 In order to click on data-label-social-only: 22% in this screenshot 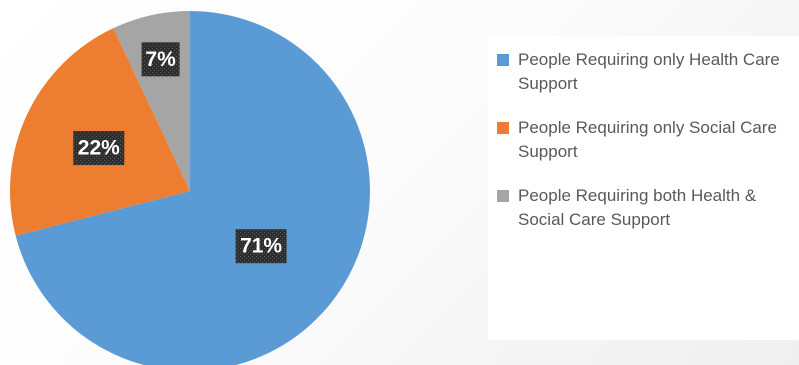, I will do `click(99, 148)`.